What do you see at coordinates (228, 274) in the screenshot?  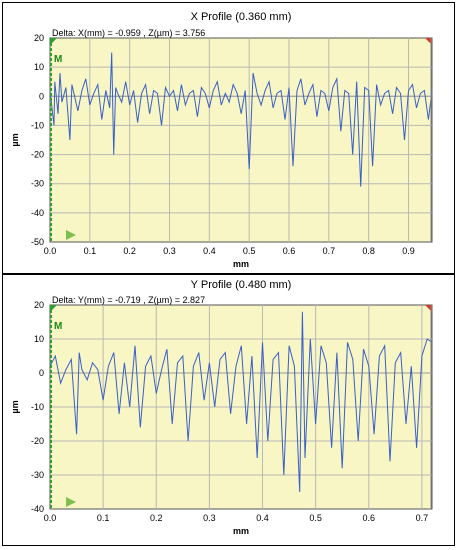 I see `panel-divider` at bounding box center [228, 274].